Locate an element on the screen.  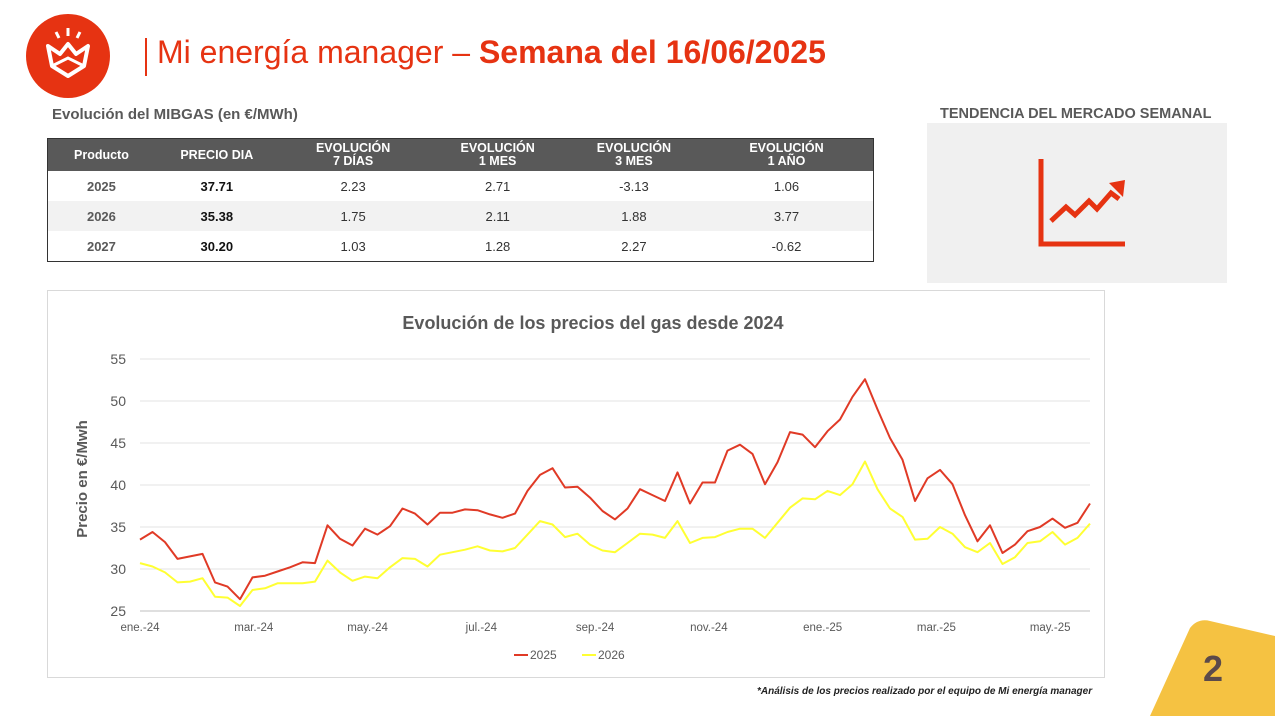
col-header: PRECIO DIA is located at coordinates (216, 154).